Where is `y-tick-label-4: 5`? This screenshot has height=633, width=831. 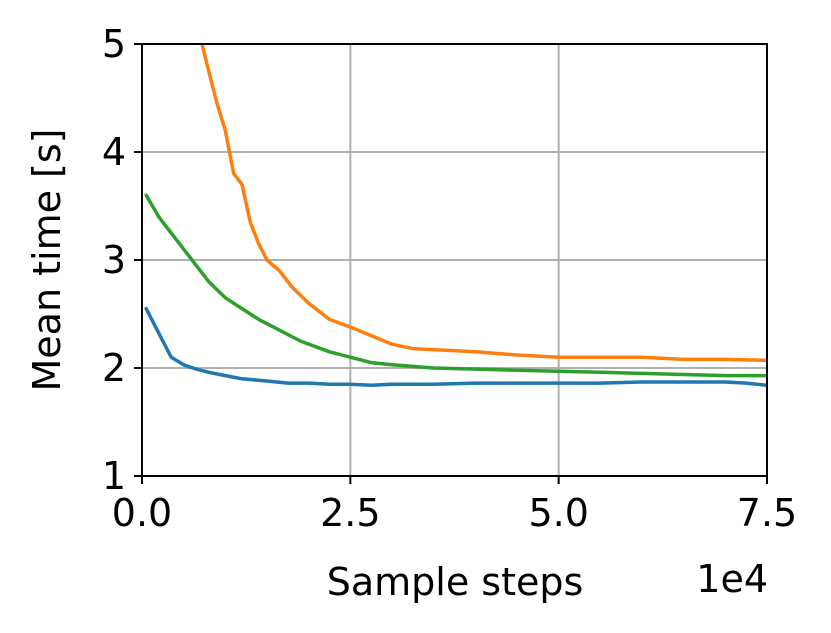
y-tick-label-4: 5 is located at coordinates (114, 44).